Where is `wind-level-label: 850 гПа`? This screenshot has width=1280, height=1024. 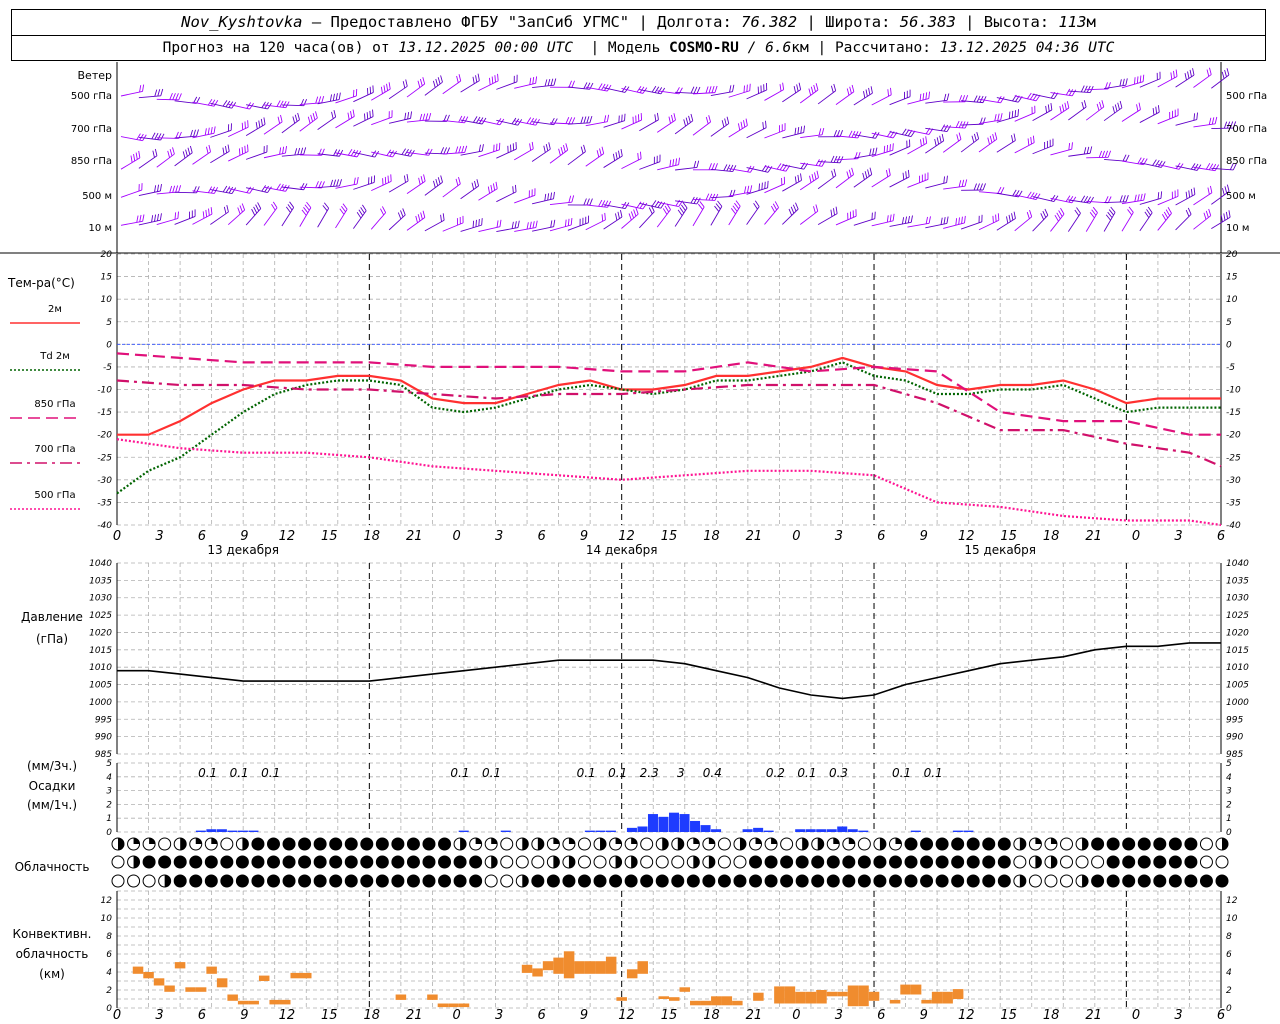
wind-level-label: 850 гПа is located at coordinates (91, 161).